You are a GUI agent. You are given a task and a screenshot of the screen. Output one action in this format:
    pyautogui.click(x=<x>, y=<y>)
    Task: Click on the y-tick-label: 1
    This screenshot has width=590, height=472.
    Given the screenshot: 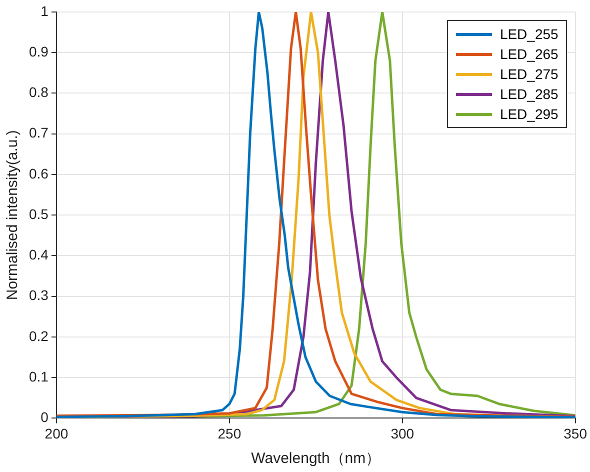 What is the action you would take?
    pyautogui.click(x=44, y=10)
    